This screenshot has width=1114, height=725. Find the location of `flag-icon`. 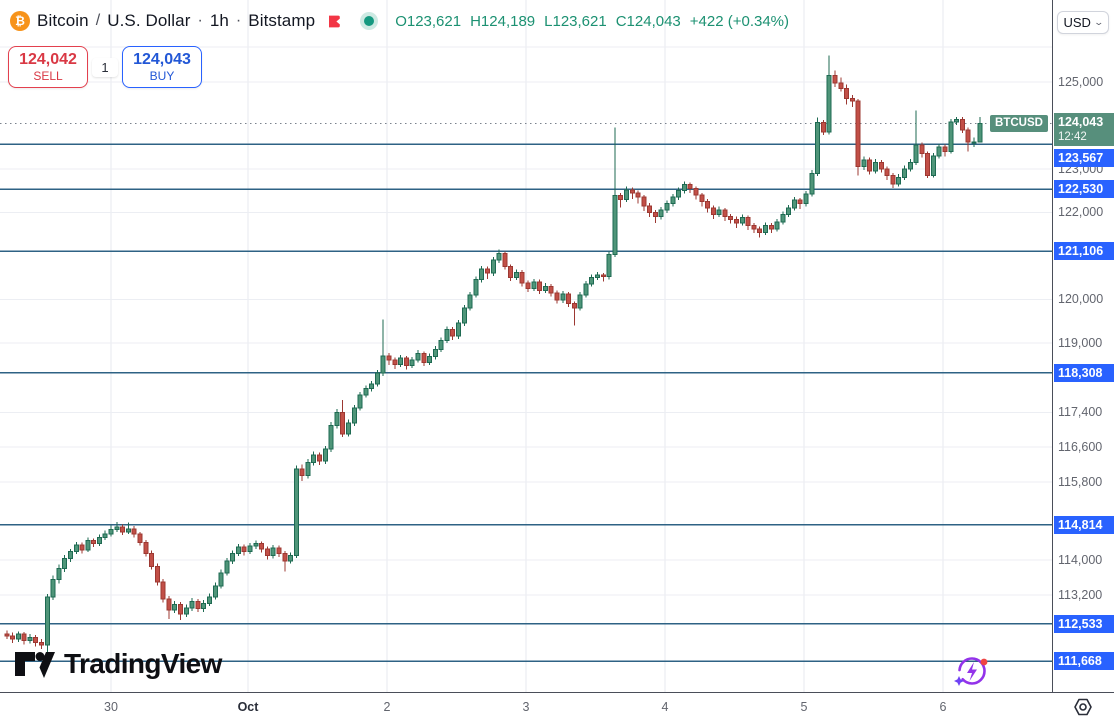

flag-icon is located at coordinates (334, 21).